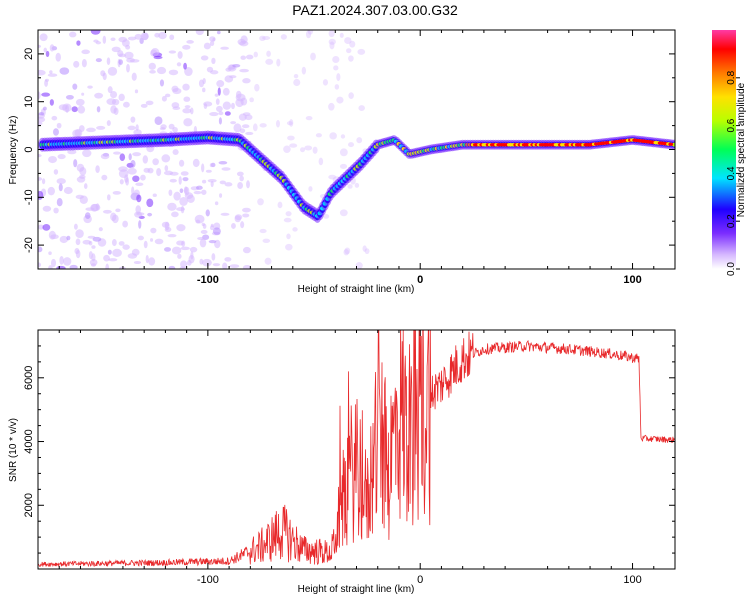 The width and height of the screenshot is (750, 600). I want to click on top-x-tick-label: 100, so click(632, 280).